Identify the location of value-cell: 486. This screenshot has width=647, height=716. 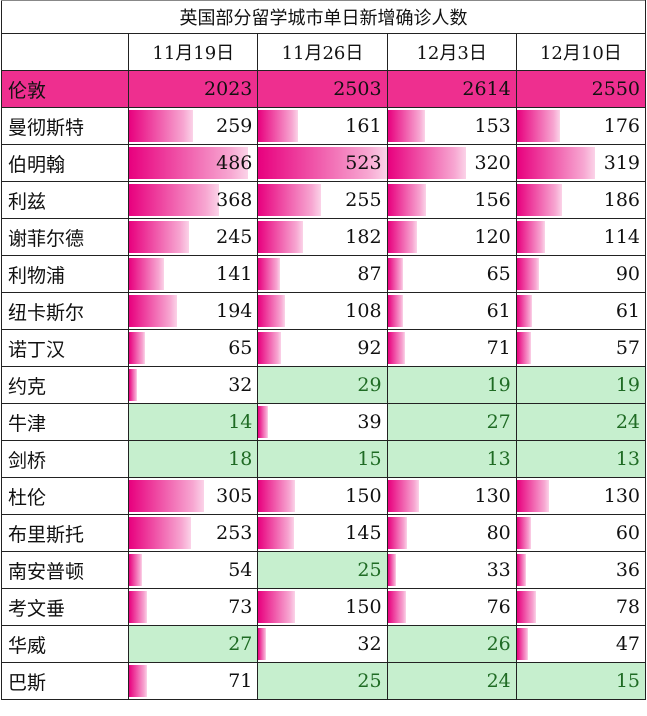
(193, 163).